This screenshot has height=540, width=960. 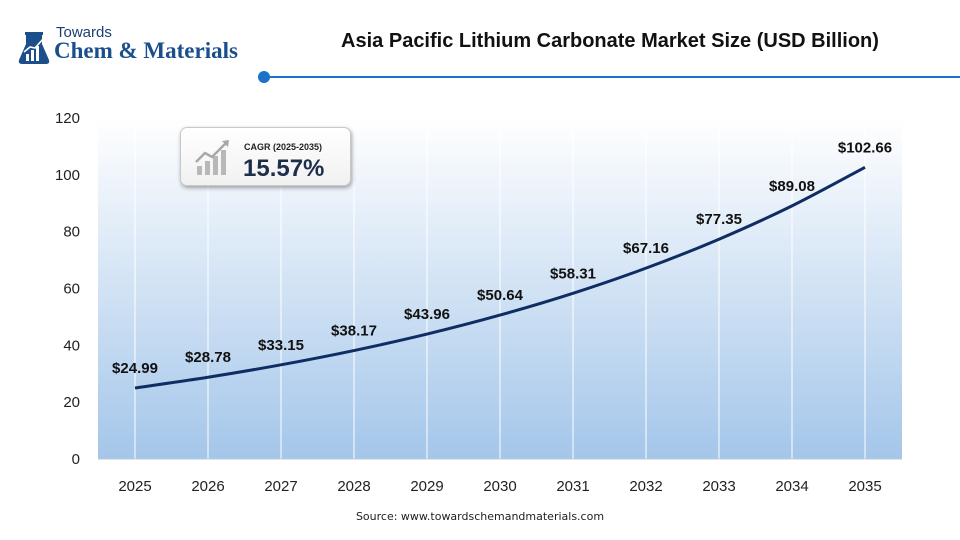 I want to click on title-divider-dot, so click(x=264, y=77).